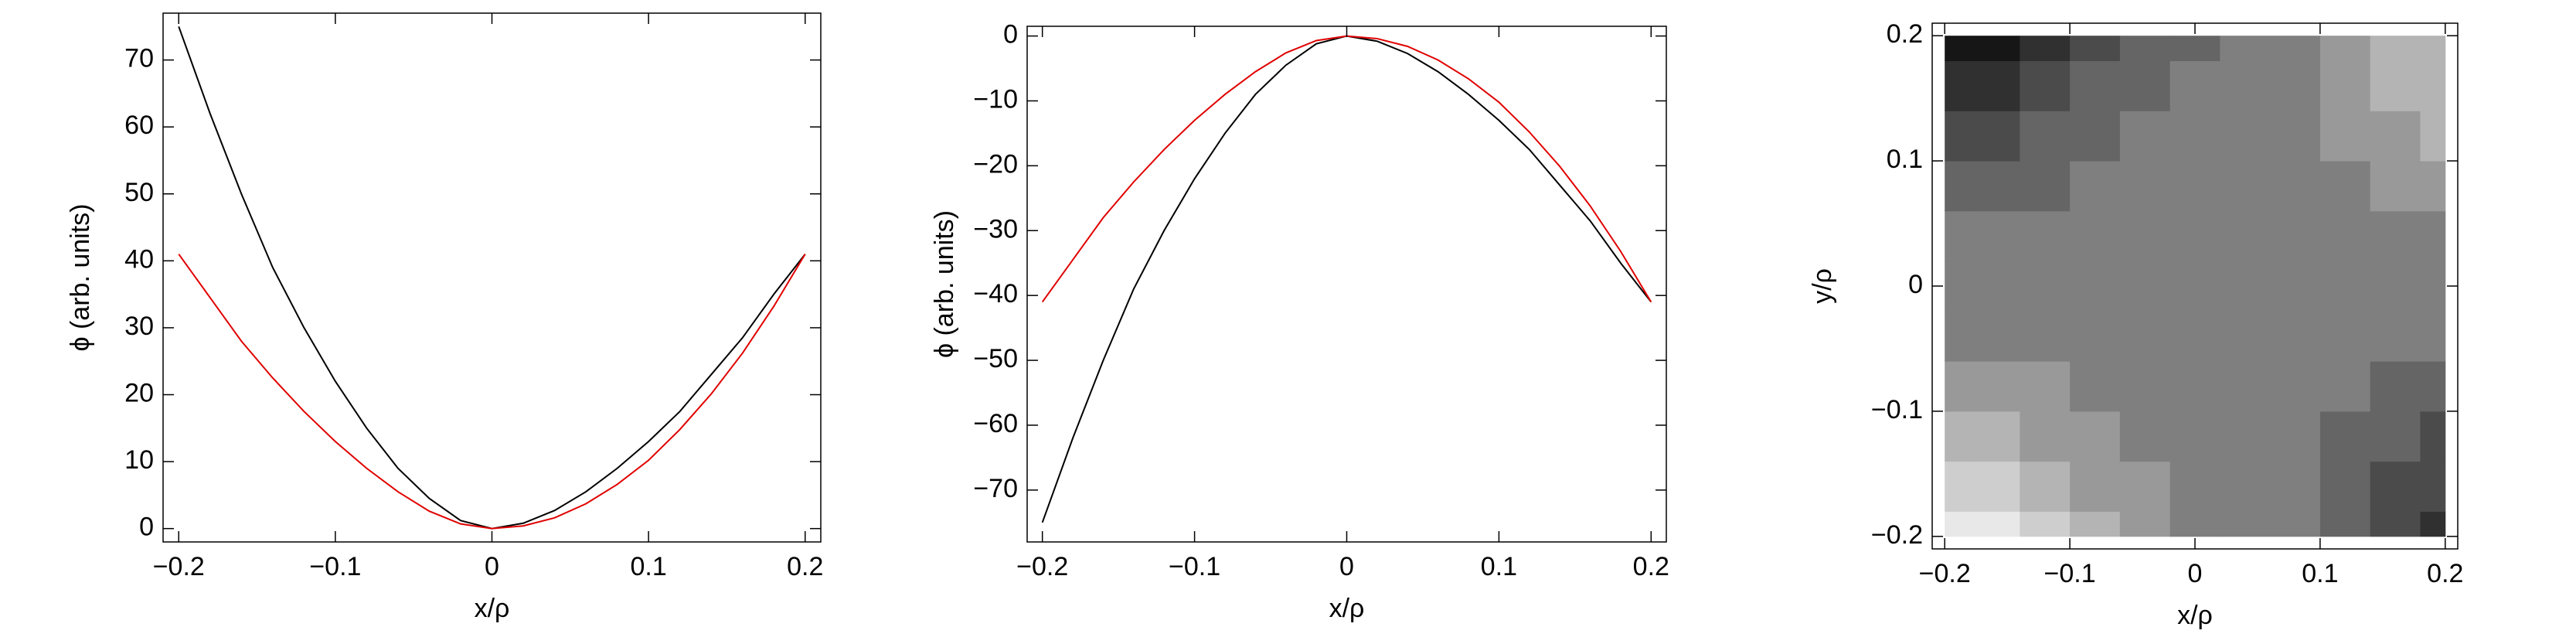 The height and width of the screenshot is (644, 2576). What do you see at coordinates (995, 489) in the screenshot?
I see `y-tick-label: −70` at bounding box center [995, 489].